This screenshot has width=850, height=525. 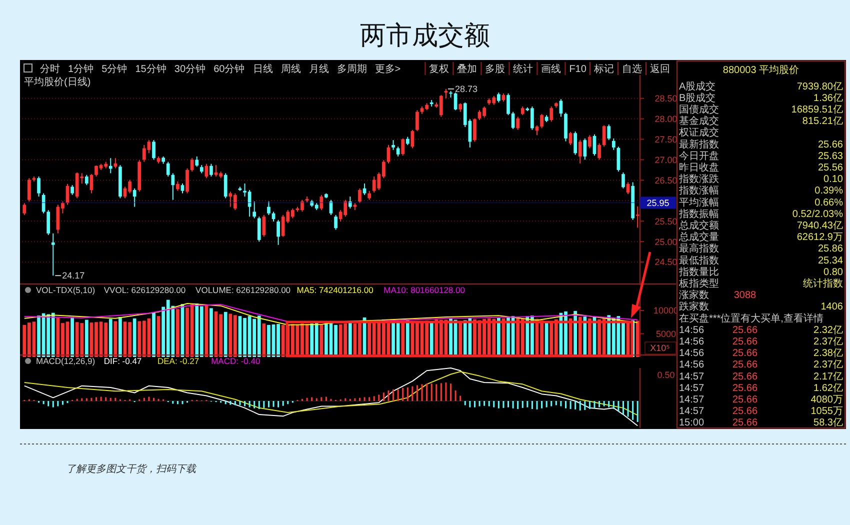 What do you see at coordinates (178, 361) in the screenshot?
I see `text: DEA: -0.27` at bounding box center [178, 361].